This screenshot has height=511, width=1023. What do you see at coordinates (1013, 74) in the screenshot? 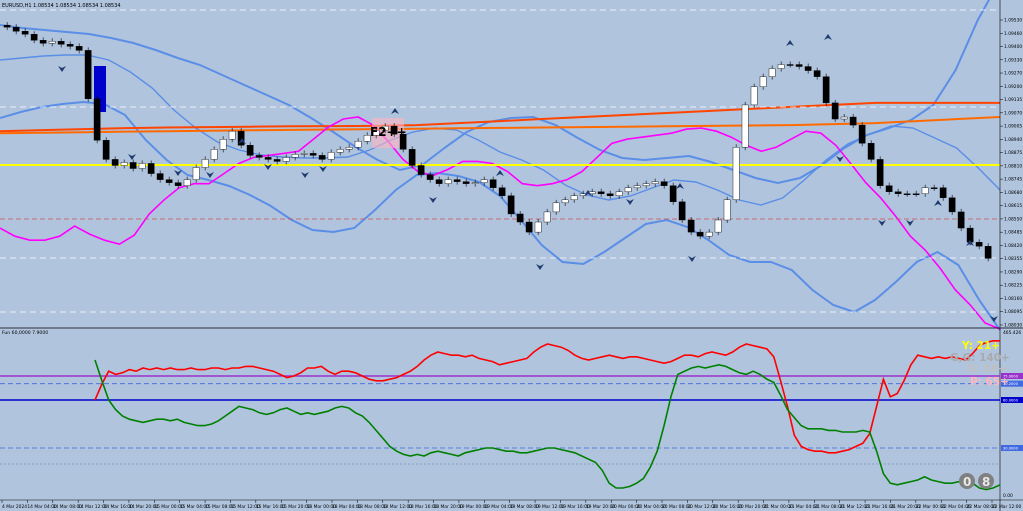
I see `price-tick-label: 1.09270` at bounding box center [1013, 74].